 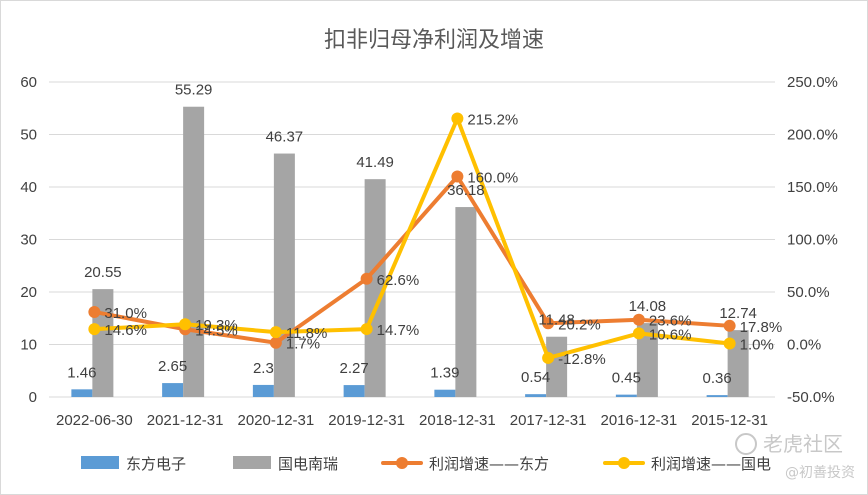 I want to click on bar-label-guodian: 20.55, so click(x=103, y=272).